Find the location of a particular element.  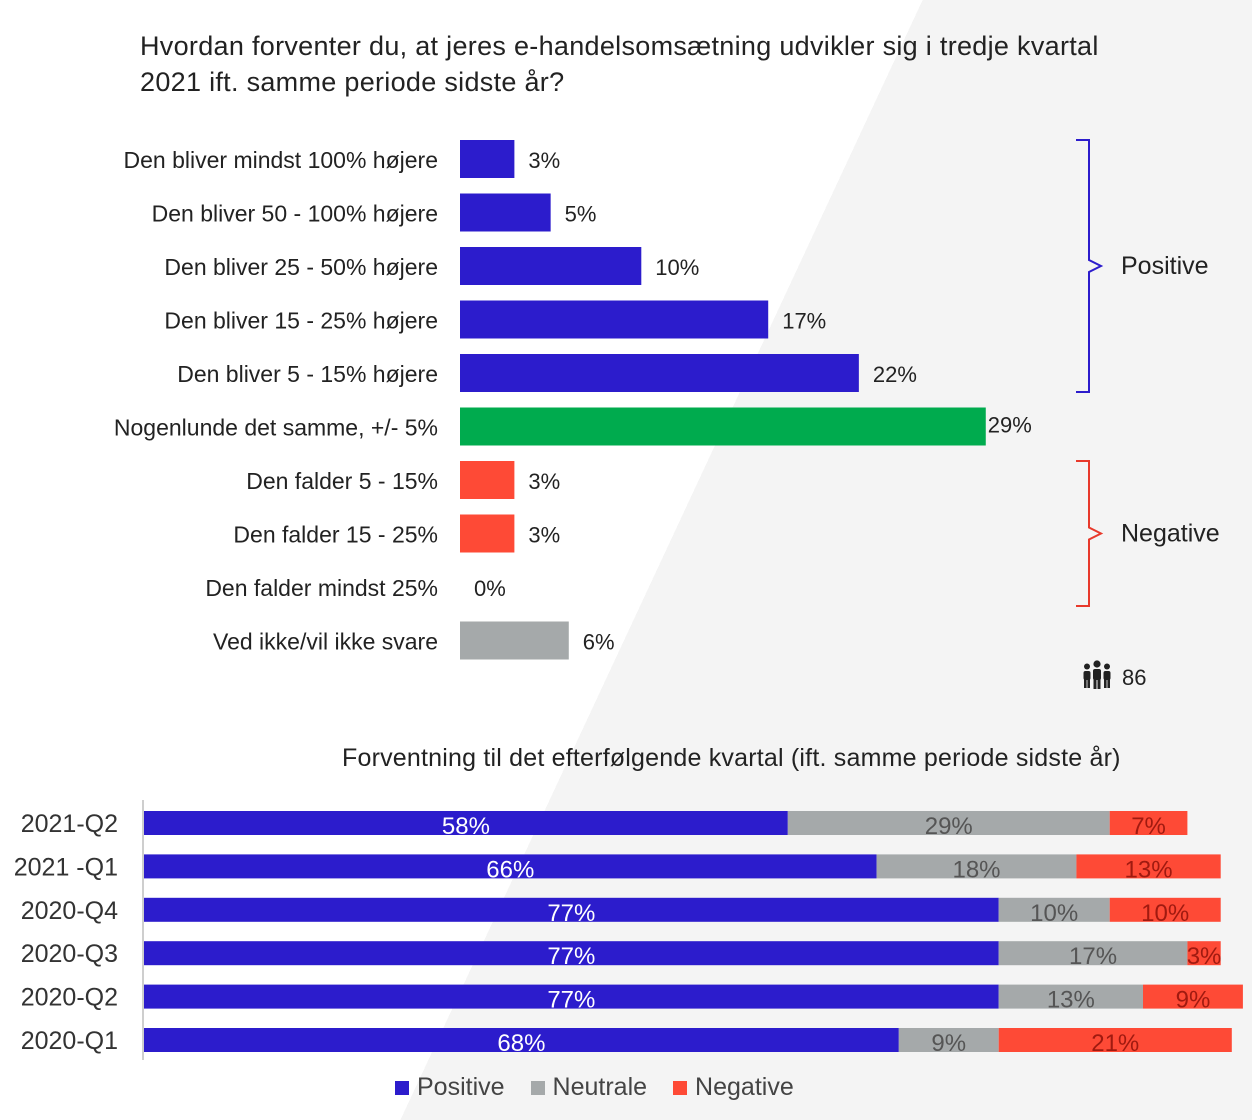

segment-label: 21% is located at coordinates (1115, 1043).